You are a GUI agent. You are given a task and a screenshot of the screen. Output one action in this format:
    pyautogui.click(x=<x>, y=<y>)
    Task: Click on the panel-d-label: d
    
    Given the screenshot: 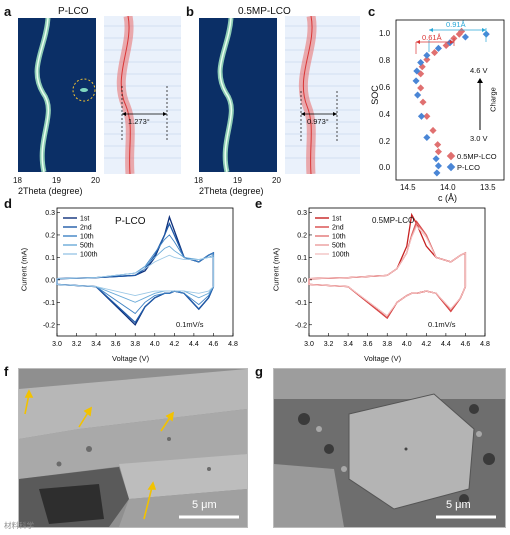 What is the action you would take?
    pyautogui.click(x=8, y=203)
    